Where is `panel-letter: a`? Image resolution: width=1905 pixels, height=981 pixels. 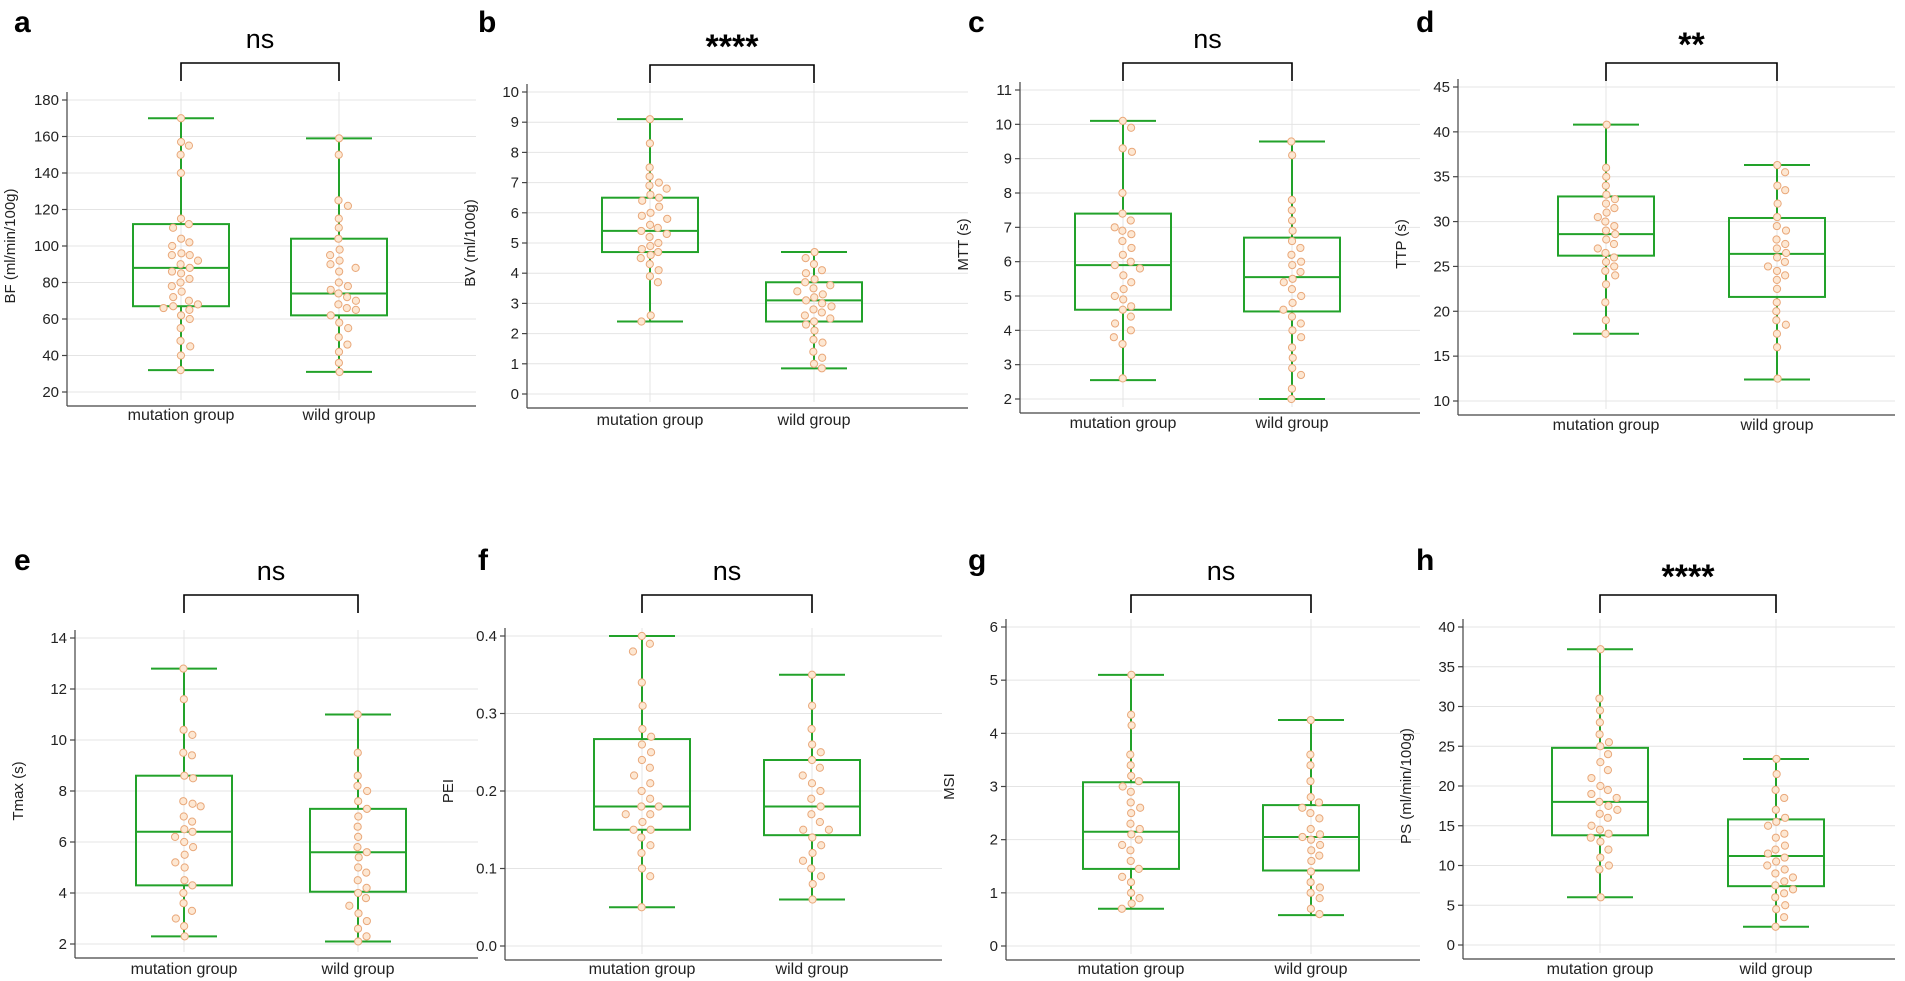 panel-letter: a is located at coordinates (22, 22).